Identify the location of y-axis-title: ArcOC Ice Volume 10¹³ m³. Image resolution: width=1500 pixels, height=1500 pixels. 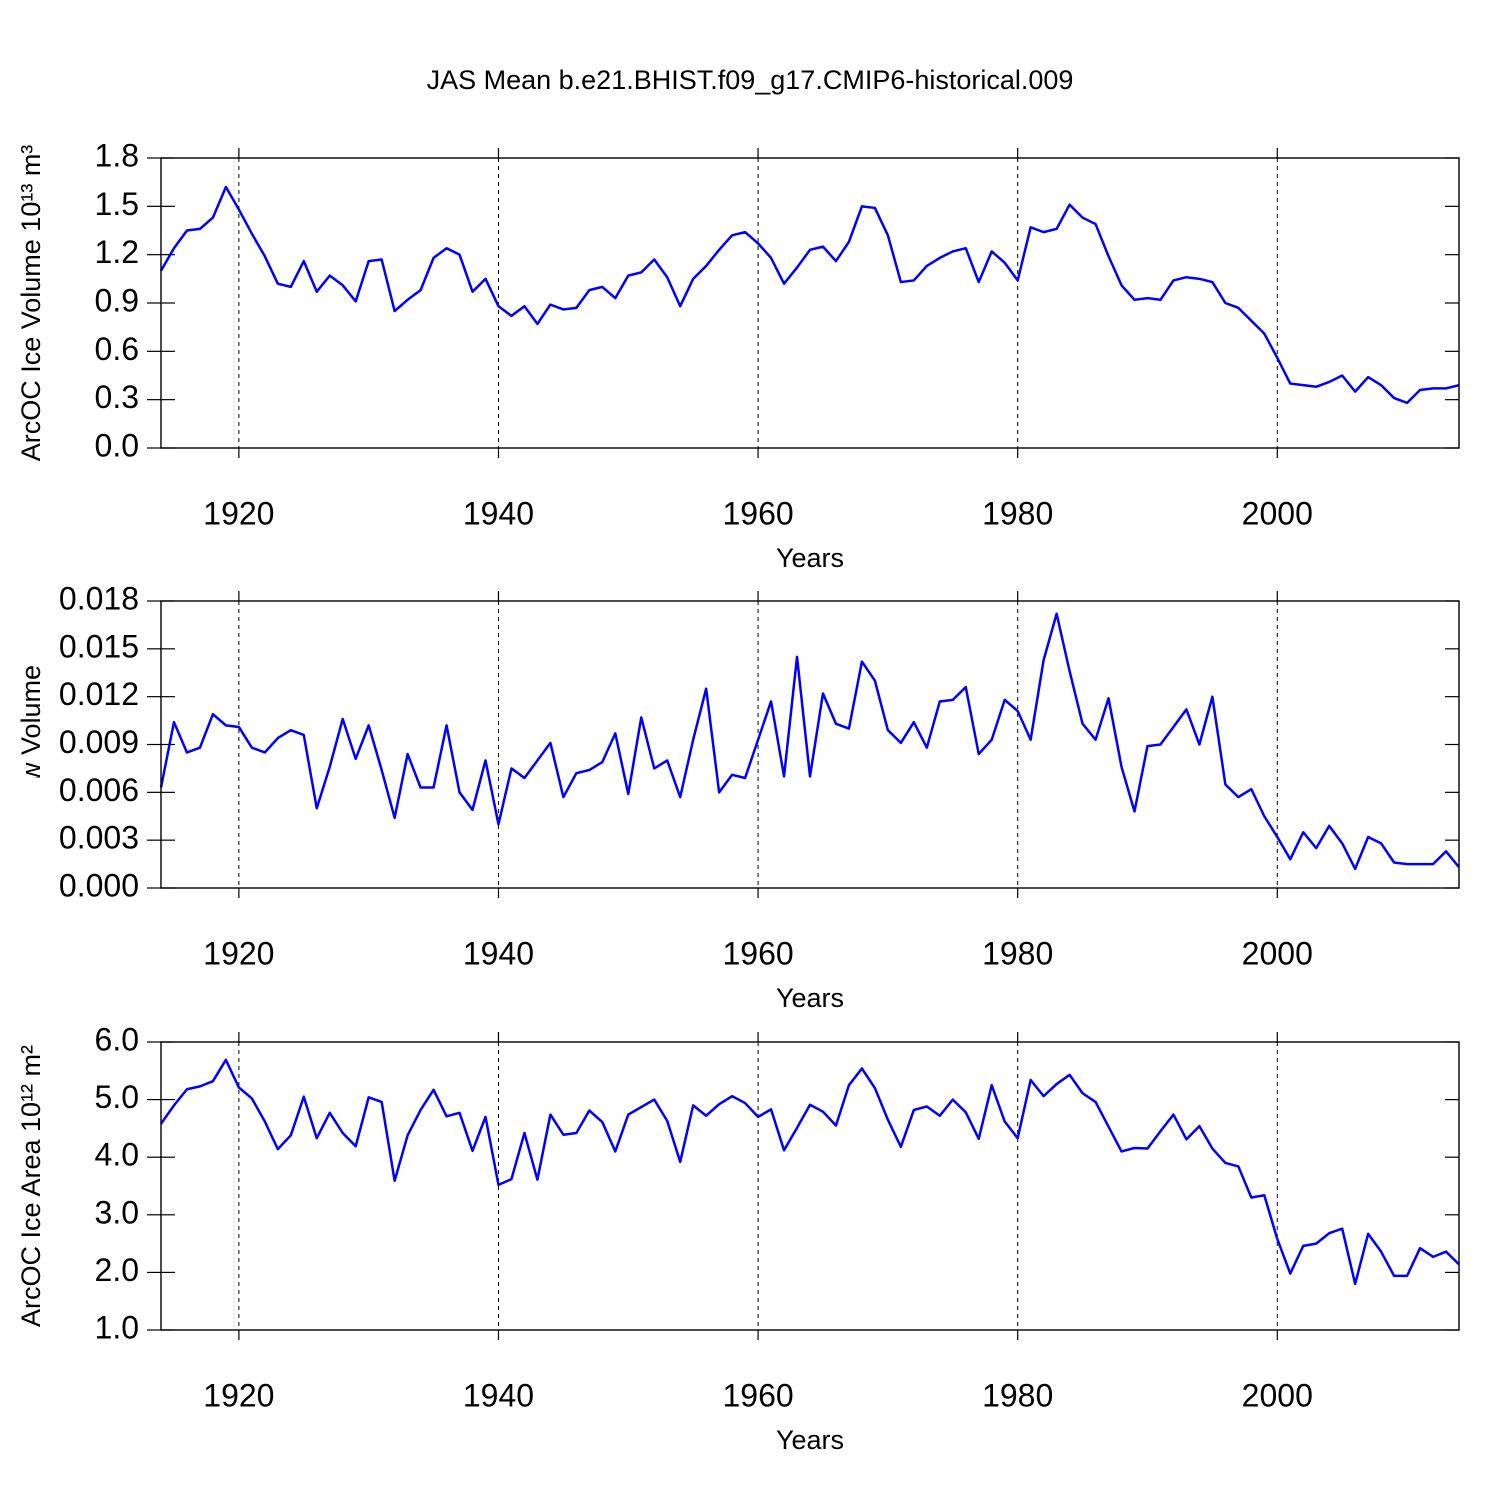
(31, 303).